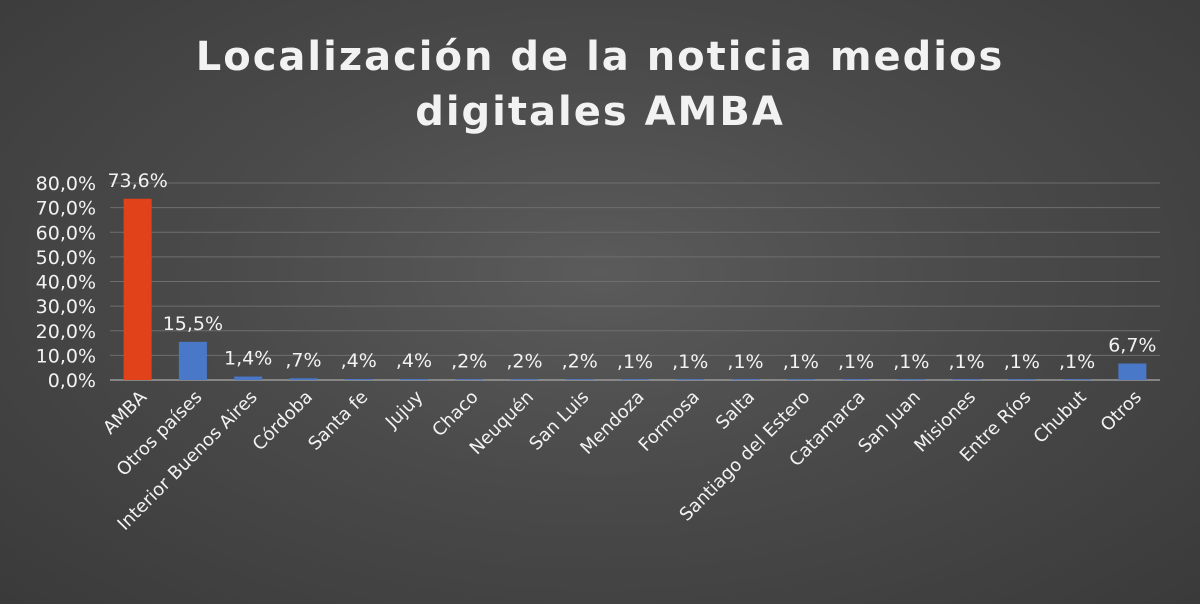  Describe the element at coordinates (735, 410) in the screenshot. I see `category-label: Salta` at that location.